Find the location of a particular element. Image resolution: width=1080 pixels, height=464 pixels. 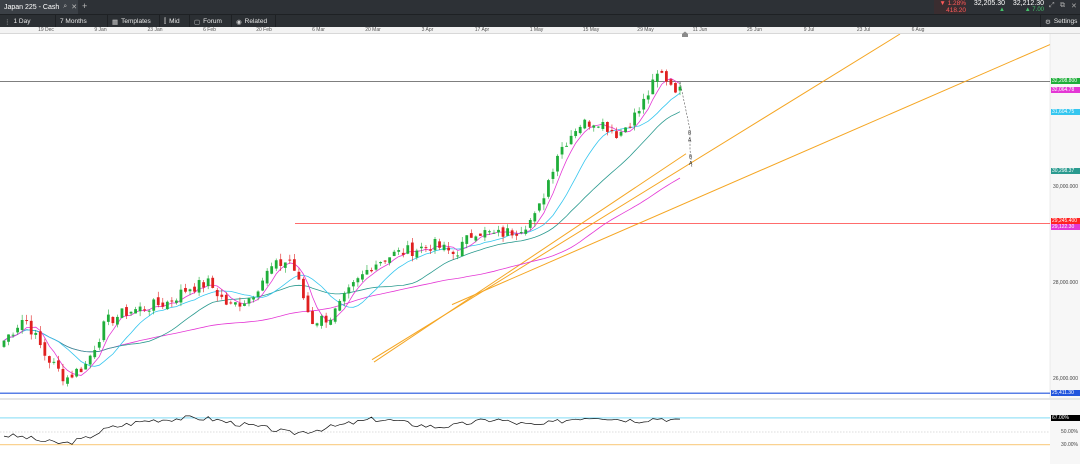

templates-label: Templates is located at coordinates (136, 21).